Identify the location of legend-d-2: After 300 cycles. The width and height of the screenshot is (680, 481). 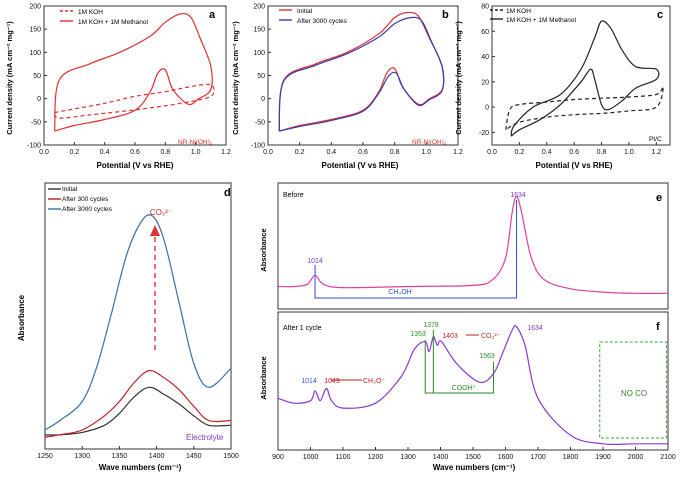
(85, 199).